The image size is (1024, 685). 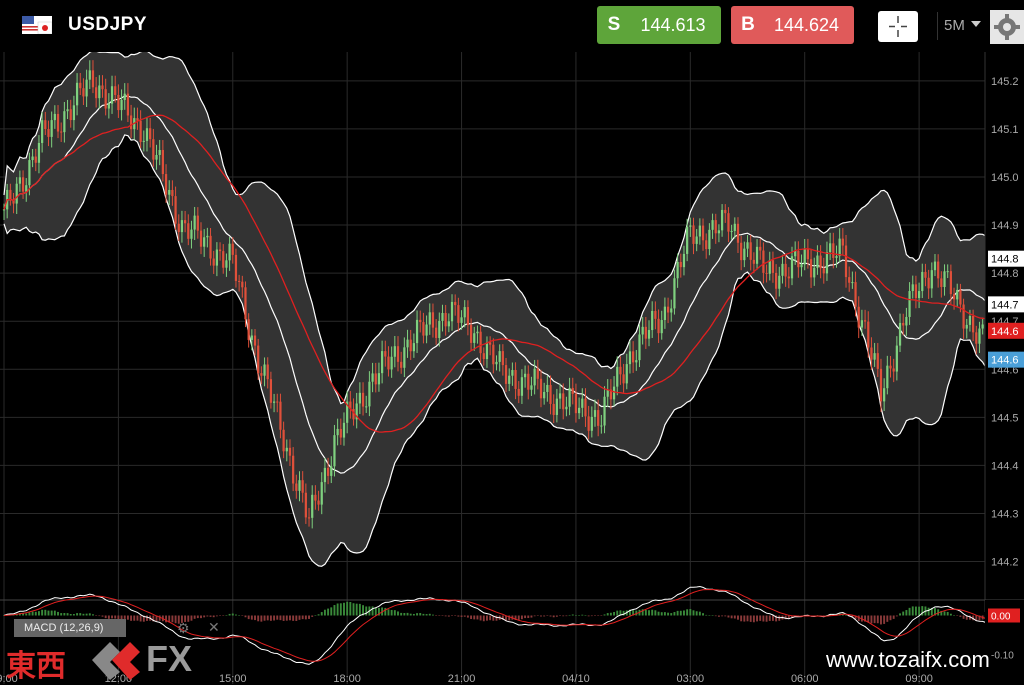 What do you see at coordinates (494, 625) in the screenshot?
I see `macd-signal-line` at bounding box center [494, 625].